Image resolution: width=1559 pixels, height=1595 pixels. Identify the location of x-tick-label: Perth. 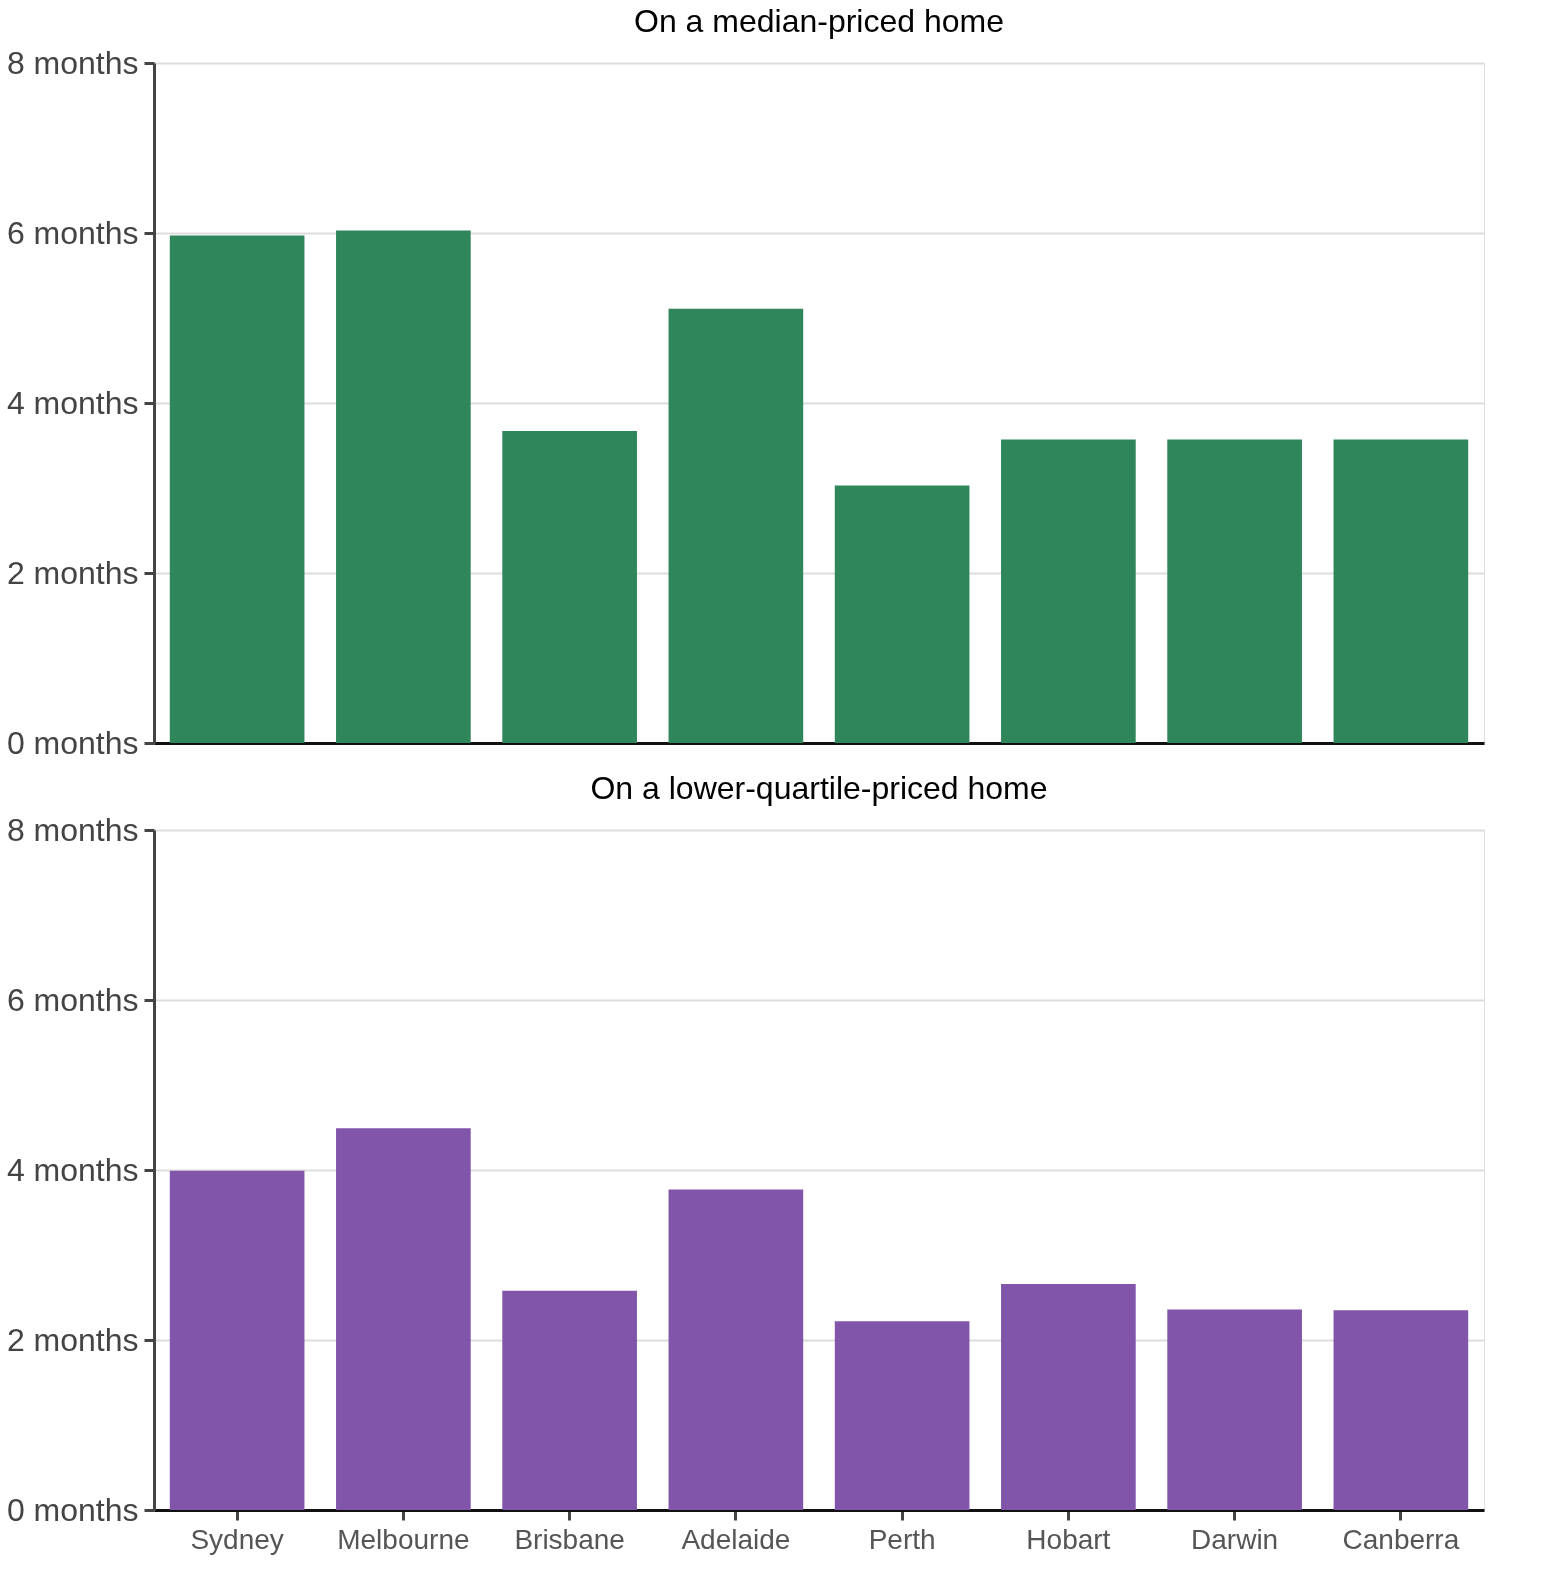
(902, 1539).